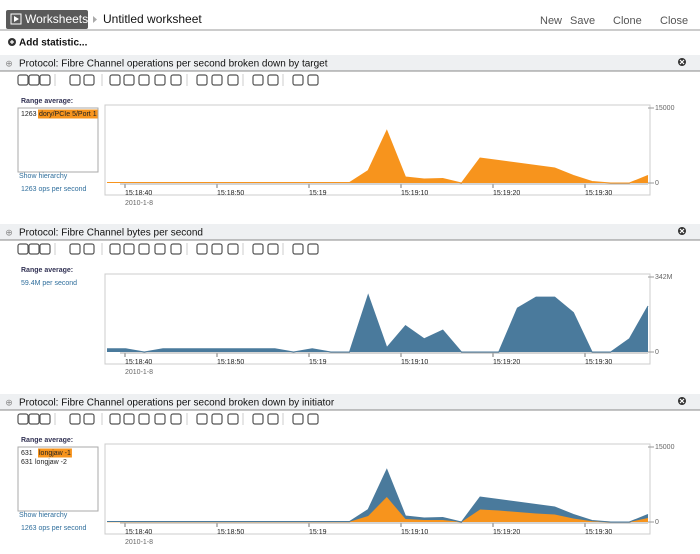 This screenshot has width=700, height=554. What do you see at coordinates (95, 19) in the screenshot?
I see `breadcrumb-arrow` at bounding box center [95, 19].